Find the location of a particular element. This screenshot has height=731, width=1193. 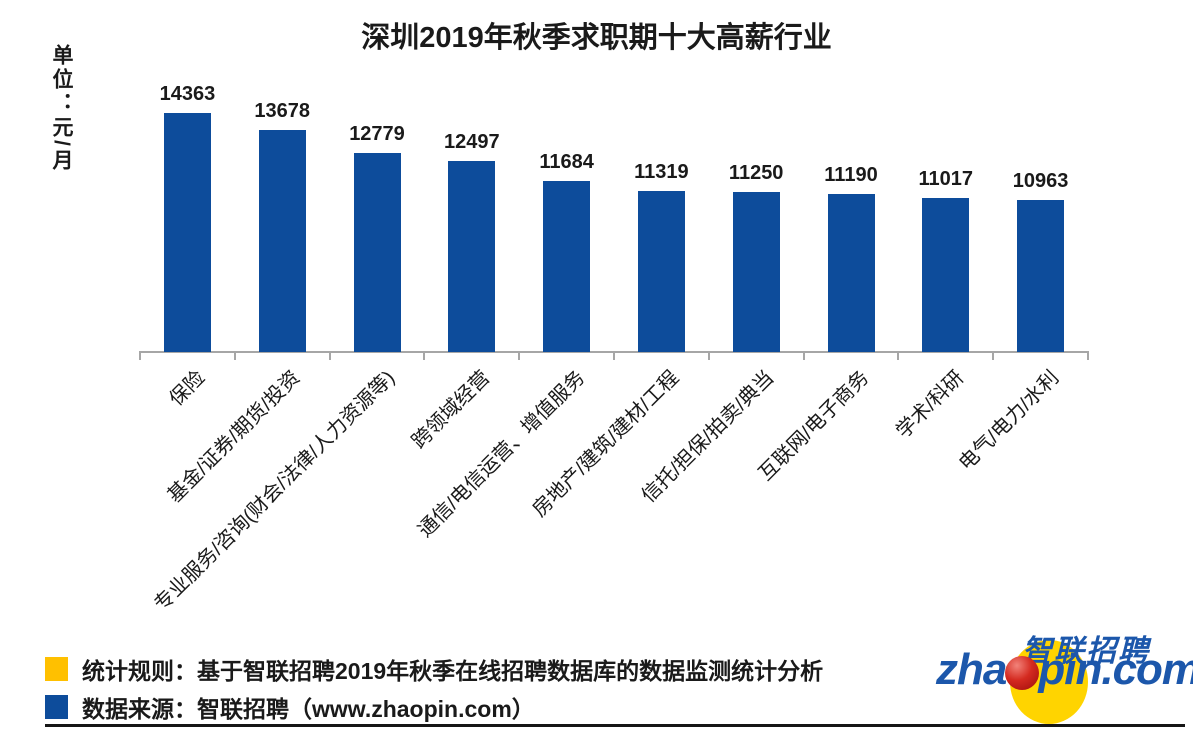

zhaopin-logo: 智联招聘 zha pin.com is located at coordinates (1061, 671).